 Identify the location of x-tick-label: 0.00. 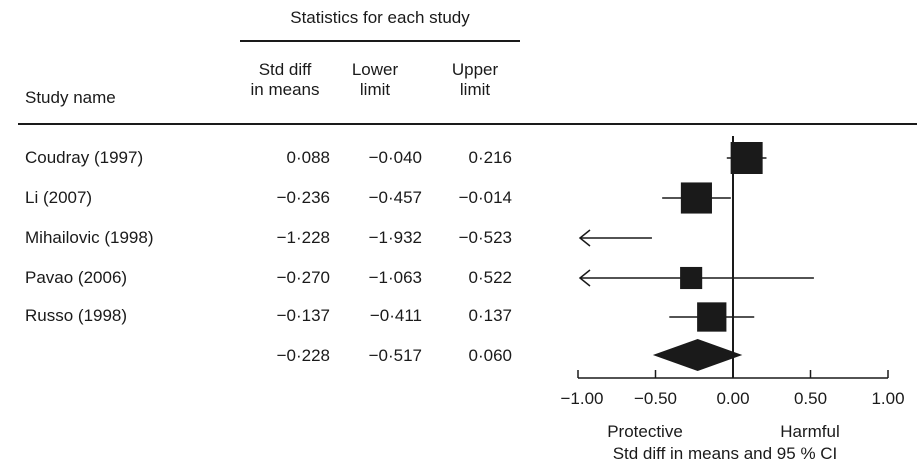
(732, 398).